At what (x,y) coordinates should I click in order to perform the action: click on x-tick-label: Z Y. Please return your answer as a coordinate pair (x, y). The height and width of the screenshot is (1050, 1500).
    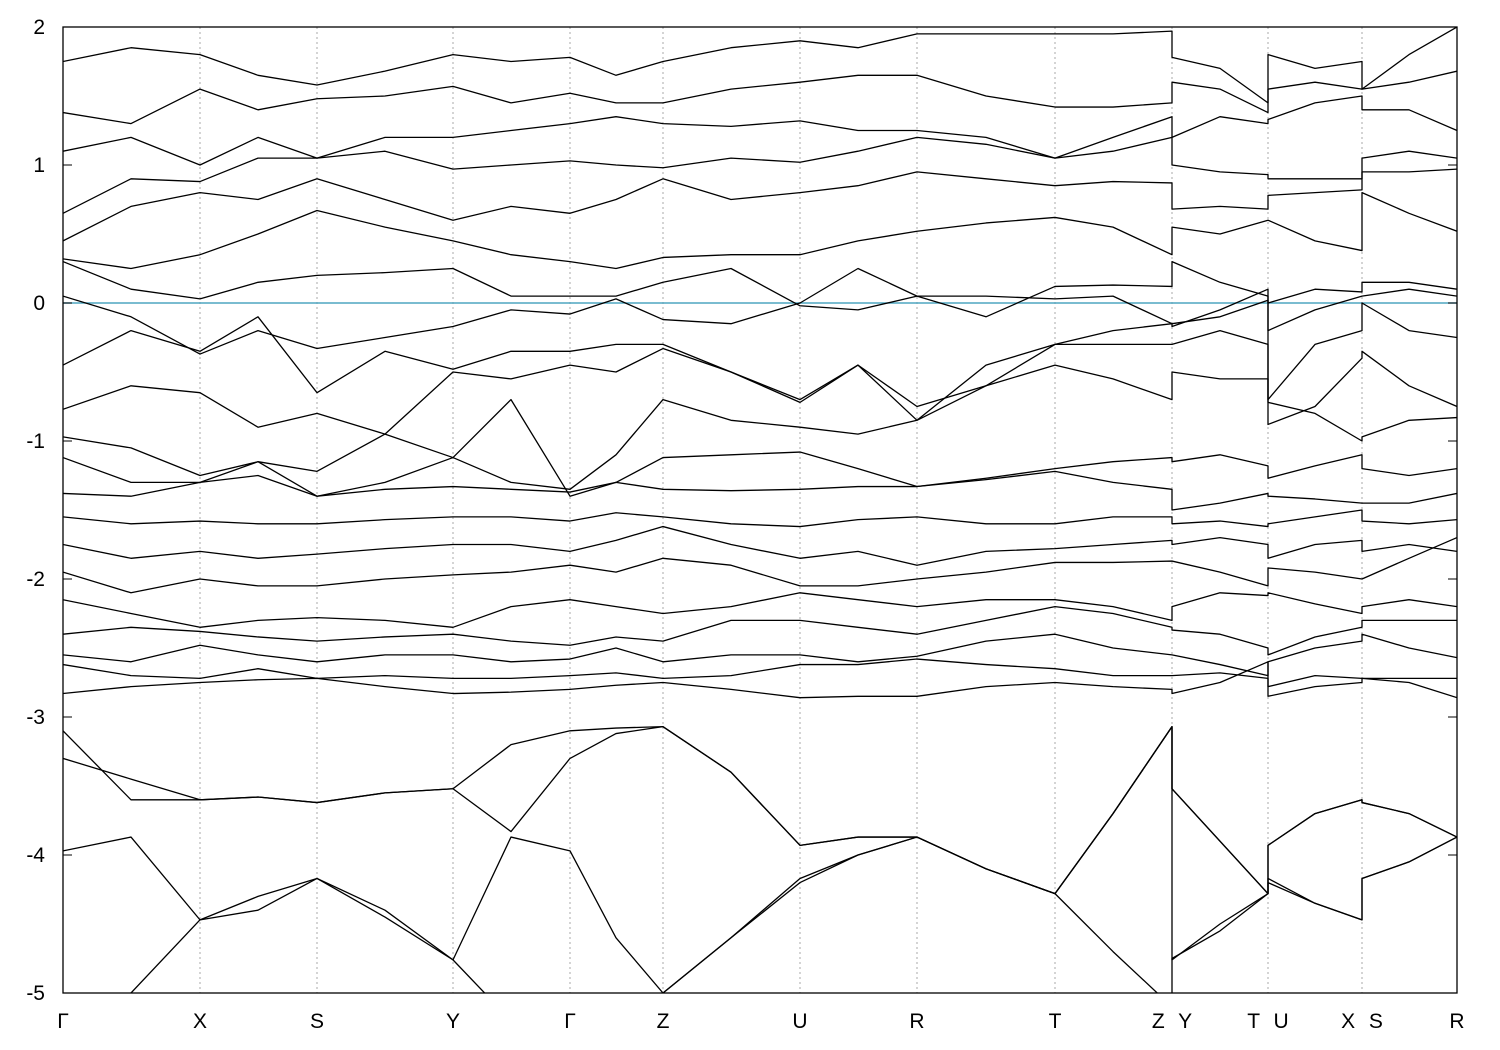
    Looking at the image, I should click on (1172, 1021).